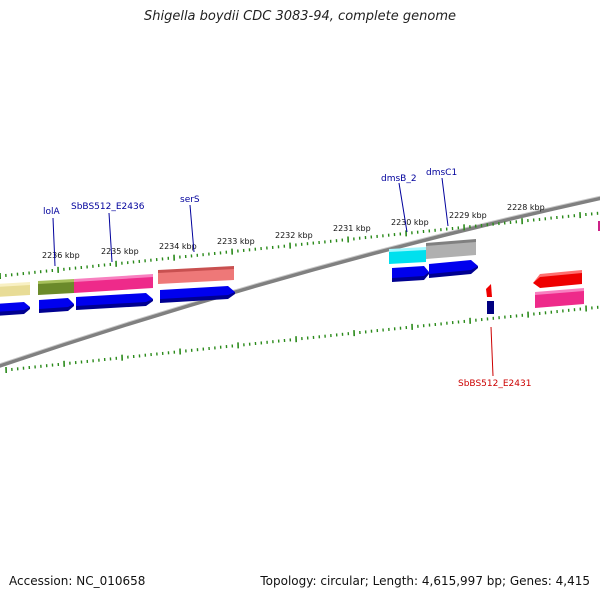 The width and height of the screenshot is (600, 600). I want to click on gene-label-SbBS512_E2436: SbBS512_E2436, so click(108, 207).